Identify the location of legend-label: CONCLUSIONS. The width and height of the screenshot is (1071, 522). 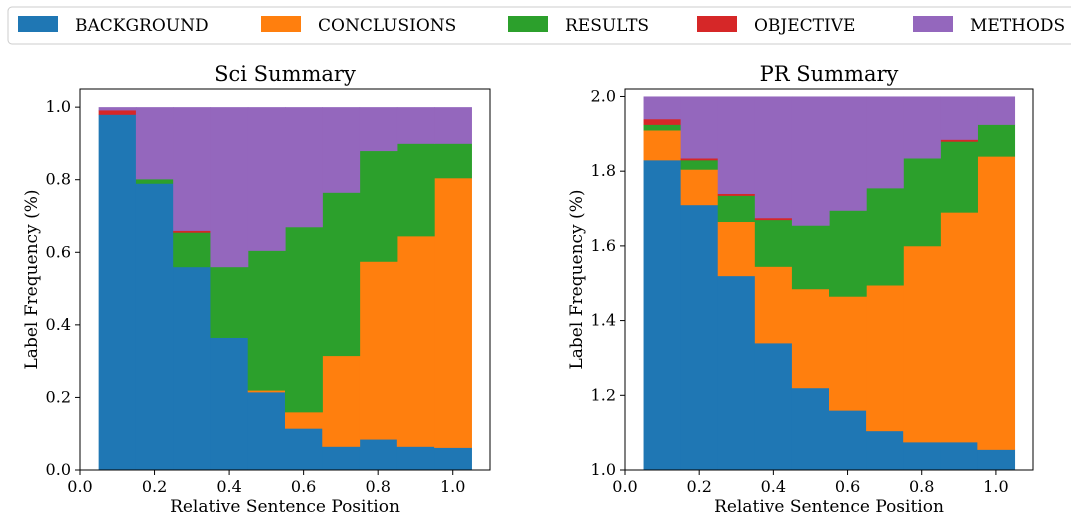
(387, 26).